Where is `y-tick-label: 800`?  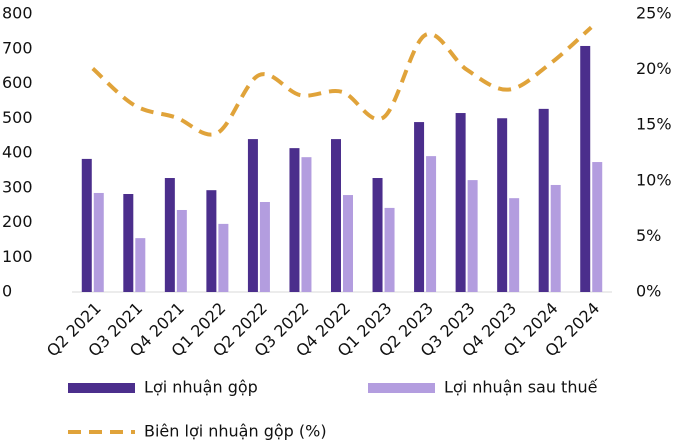 y-tick-label: 800 is located at coordinates (17, 13).